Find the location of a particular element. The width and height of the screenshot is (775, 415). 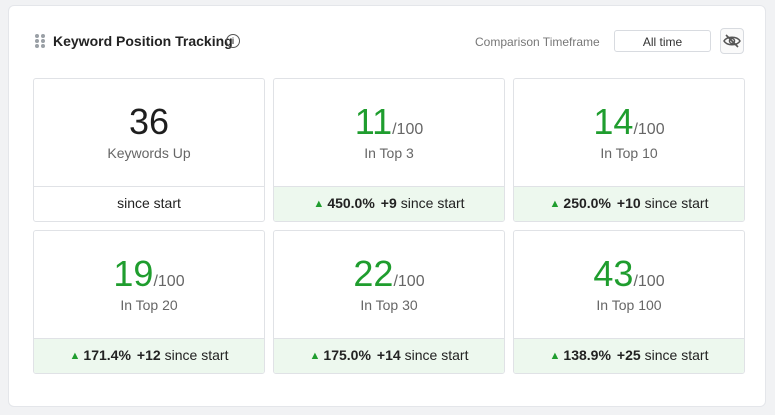

metric-tile-top-20: 19/100 In Top 20 ▲ 171.4% +12 since start is located at coordinates (149, 302).